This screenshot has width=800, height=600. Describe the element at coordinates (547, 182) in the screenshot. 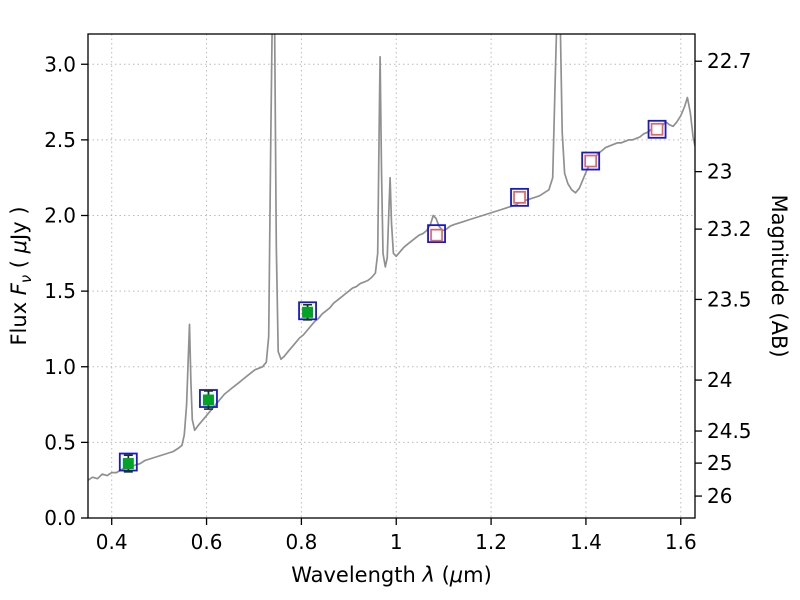

I see `observed-photometry-open` at that location.